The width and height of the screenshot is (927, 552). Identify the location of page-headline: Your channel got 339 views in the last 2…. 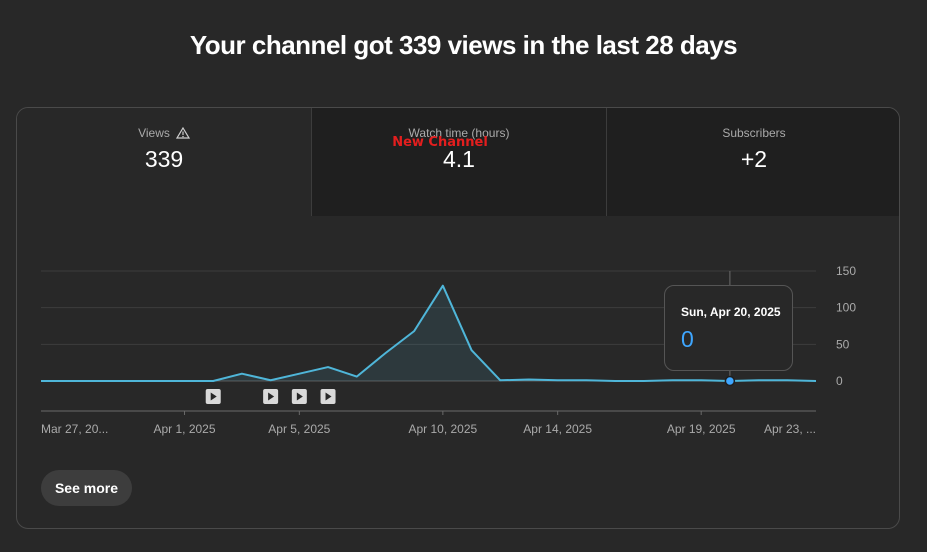
(463, 45).